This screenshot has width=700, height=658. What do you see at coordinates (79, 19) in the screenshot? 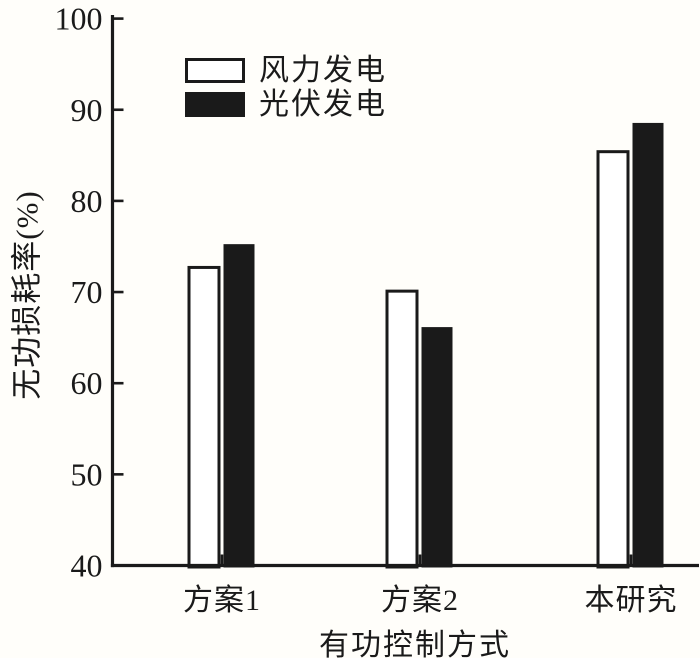
I see `y-tick-label-100: 100` at bounding box center [79, 19].